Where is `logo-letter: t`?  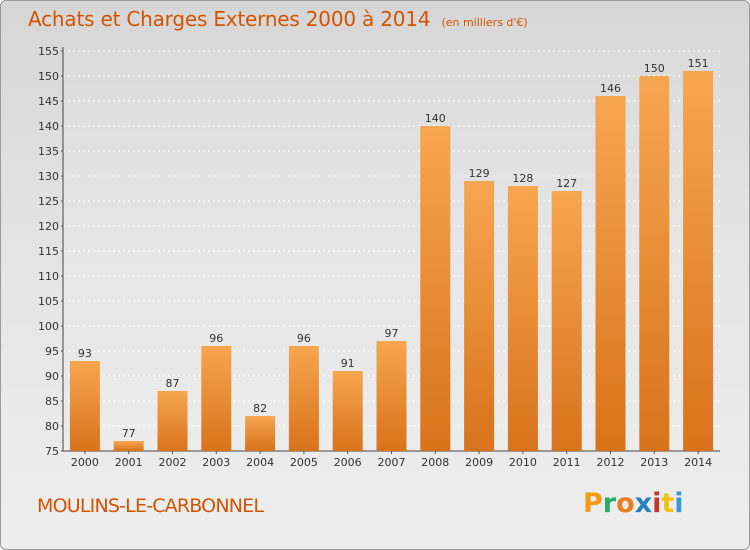 logo-letter: t is located at coordinates (668, 503).